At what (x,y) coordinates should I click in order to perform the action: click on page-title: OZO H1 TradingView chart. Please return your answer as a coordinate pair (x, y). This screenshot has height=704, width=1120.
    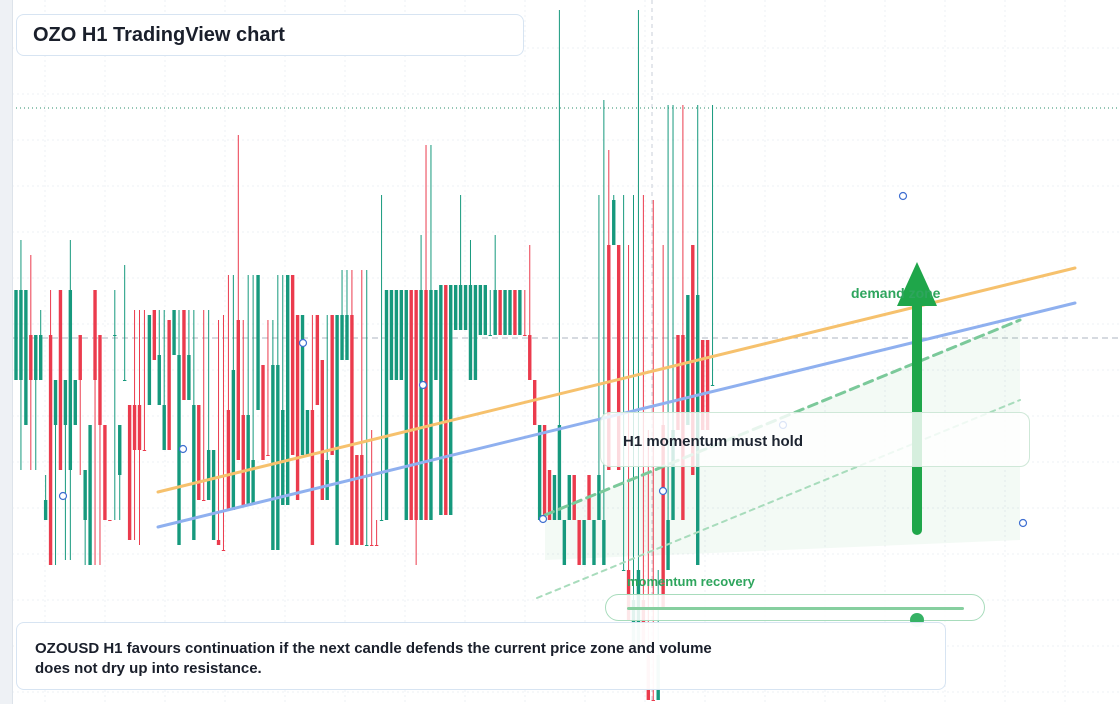
    Looking at the image, I should click on (159, 35).